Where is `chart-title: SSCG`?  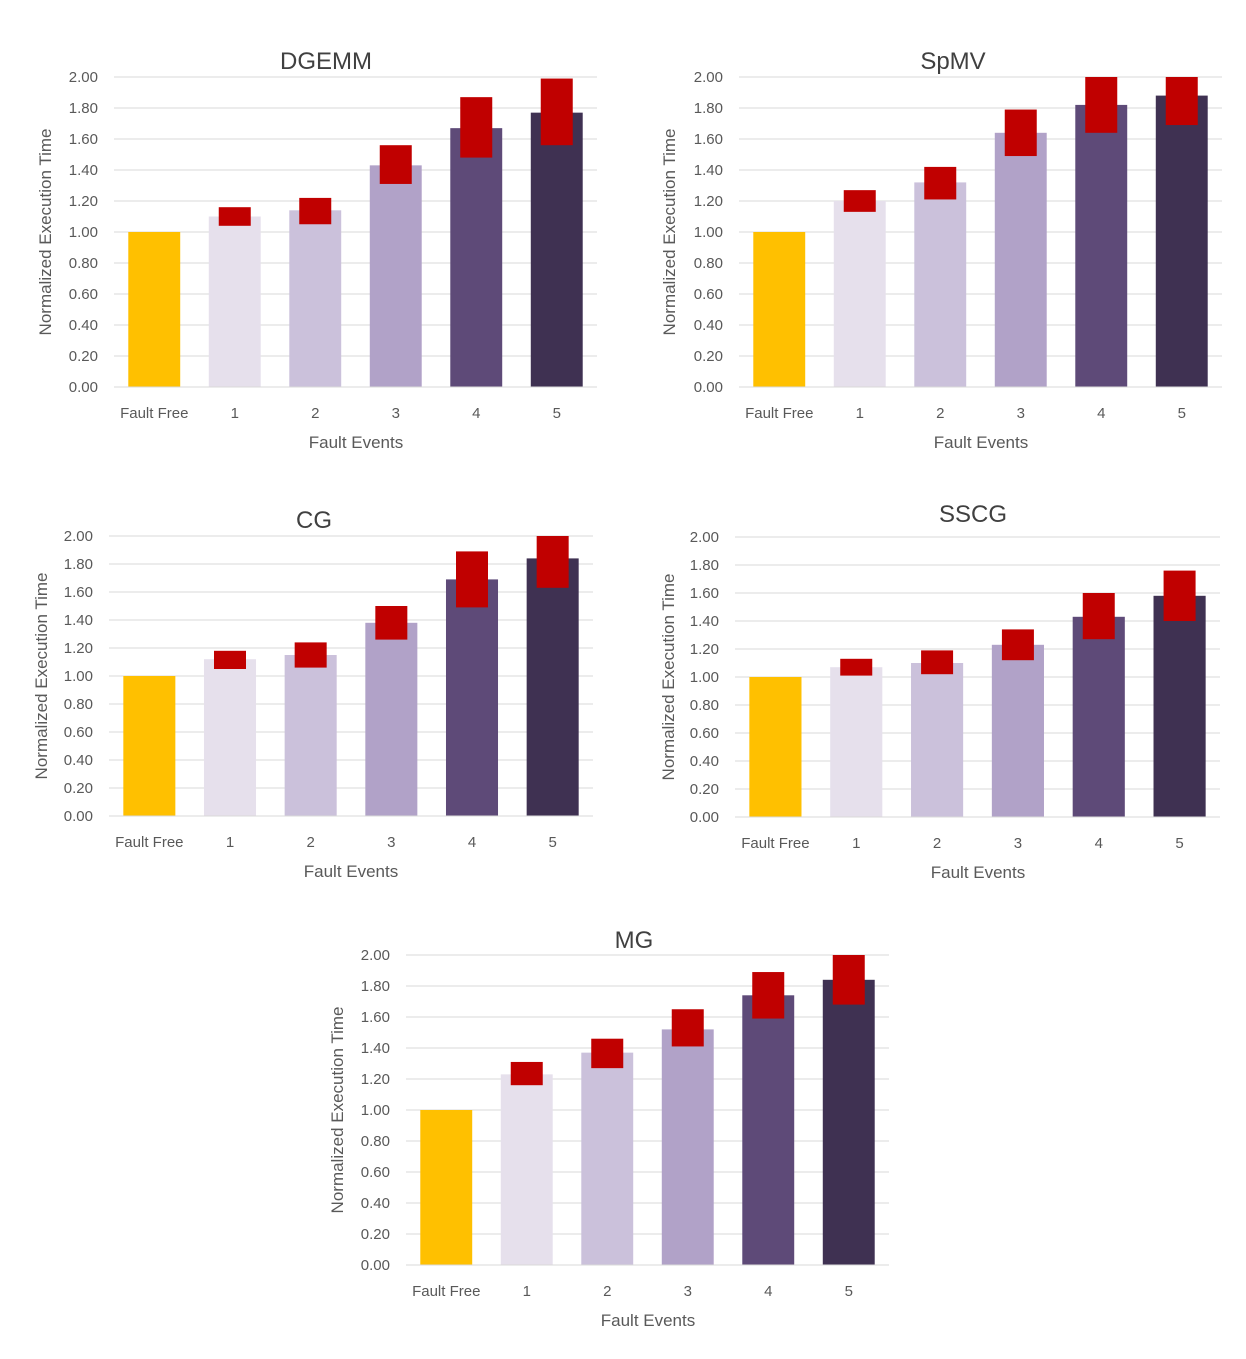
chart-title: SSCG is located at coordinates (973, 514).